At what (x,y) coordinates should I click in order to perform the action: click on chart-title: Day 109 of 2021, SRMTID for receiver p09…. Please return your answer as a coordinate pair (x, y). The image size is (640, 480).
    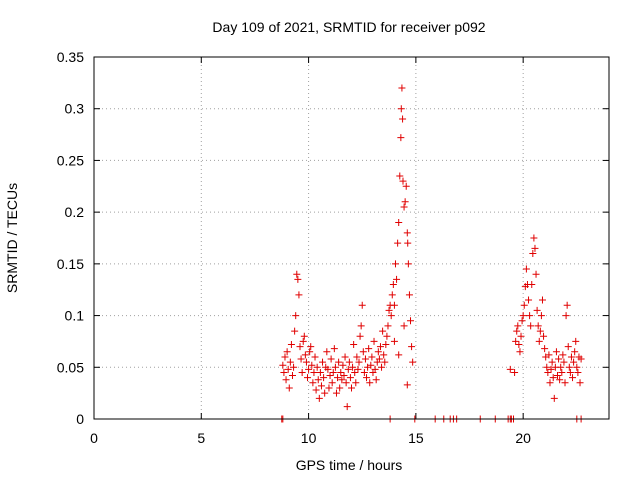
    Looking at the image, I should click on (348, 27).